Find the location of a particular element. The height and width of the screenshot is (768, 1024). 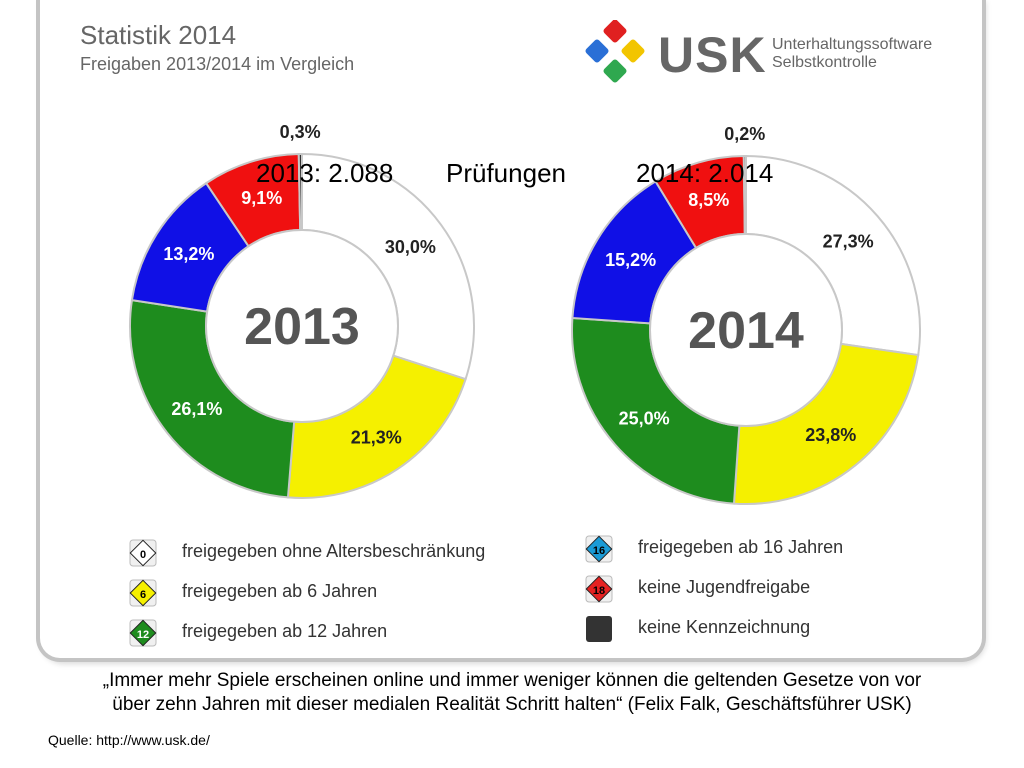

donut-2014-label-3: 15,2% is located at coordinates (630, 260).